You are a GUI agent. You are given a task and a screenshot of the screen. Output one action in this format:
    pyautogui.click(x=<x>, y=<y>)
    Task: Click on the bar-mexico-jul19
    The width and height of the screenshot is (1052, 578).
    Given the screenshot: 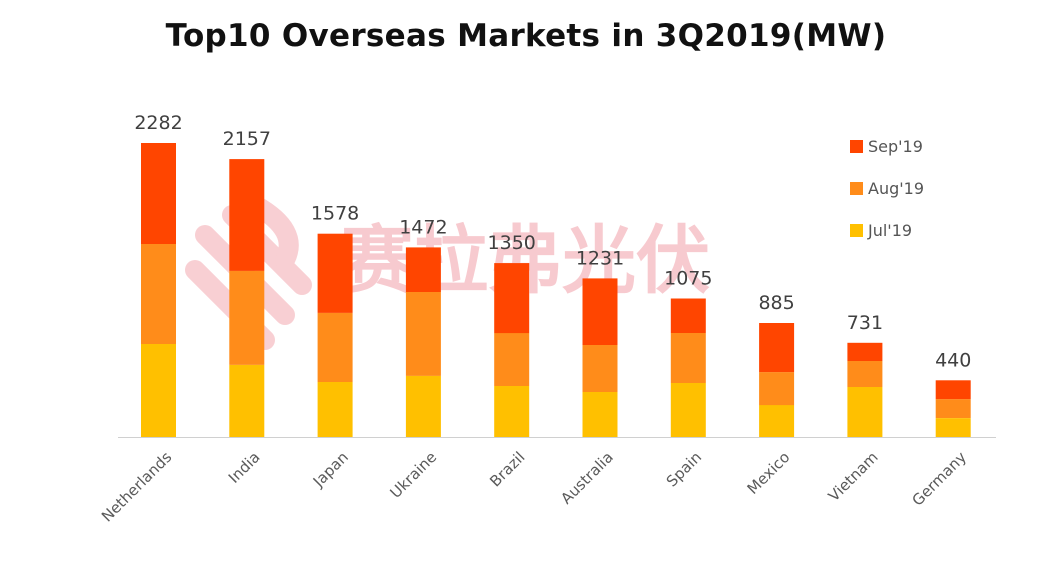 What is the action you would take?
    pyautogui.click(x=777, y=421)
    